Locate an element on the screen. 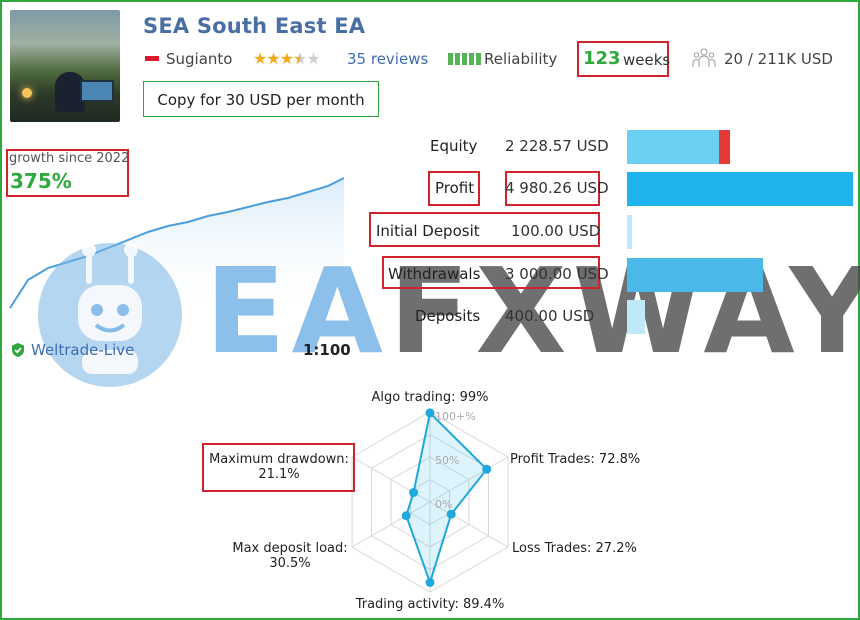 The width and height of the screenshot is (860, 620). radar-label-max-deposit-load: Max deposit load: 30.5% is located at coordinates (290, 556).